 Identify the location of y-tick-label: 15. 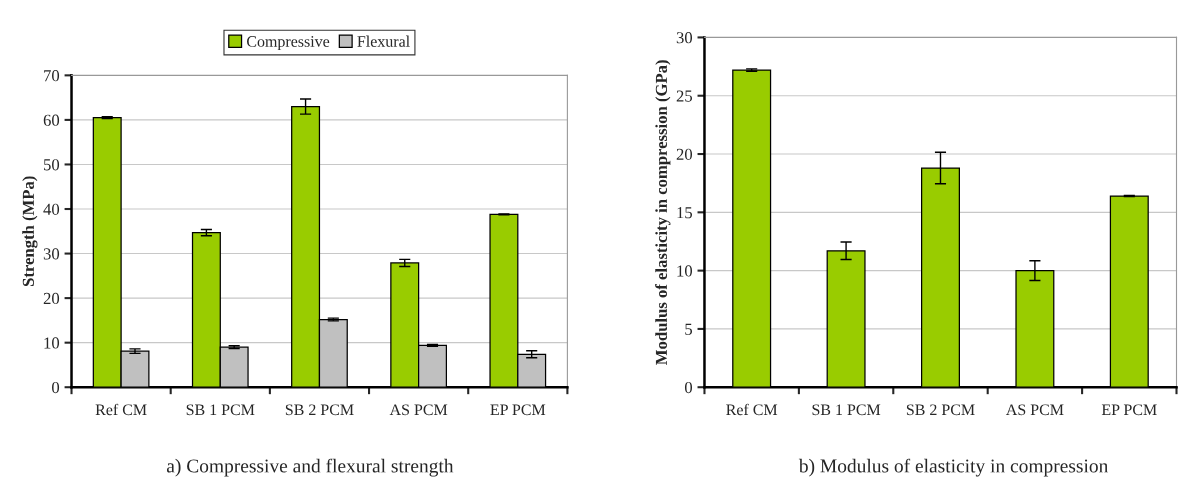
(685, 213).